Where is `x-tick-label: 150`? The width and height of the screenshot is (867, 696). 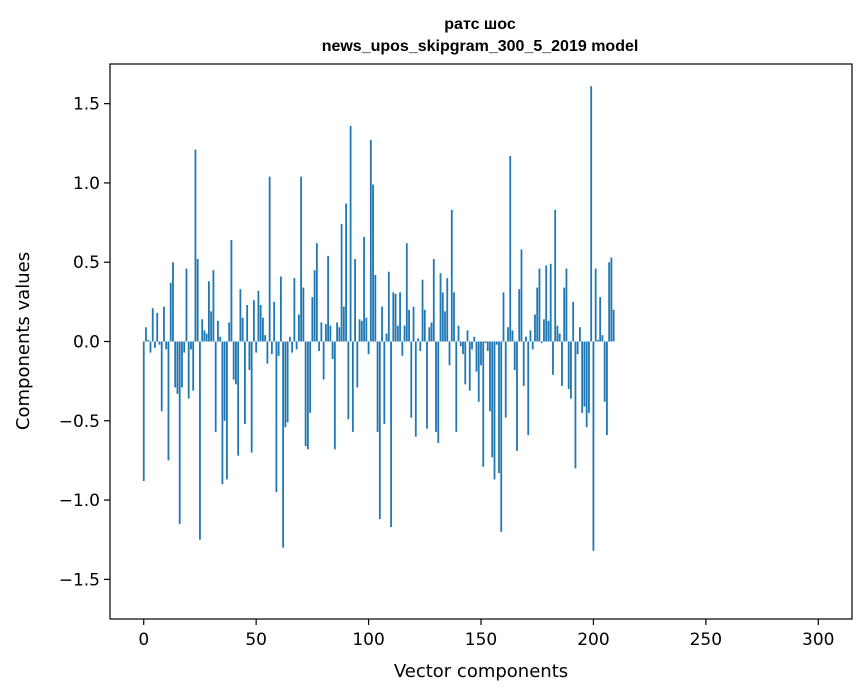 x-tick-label: 150 is located at coordinates (481, 640).